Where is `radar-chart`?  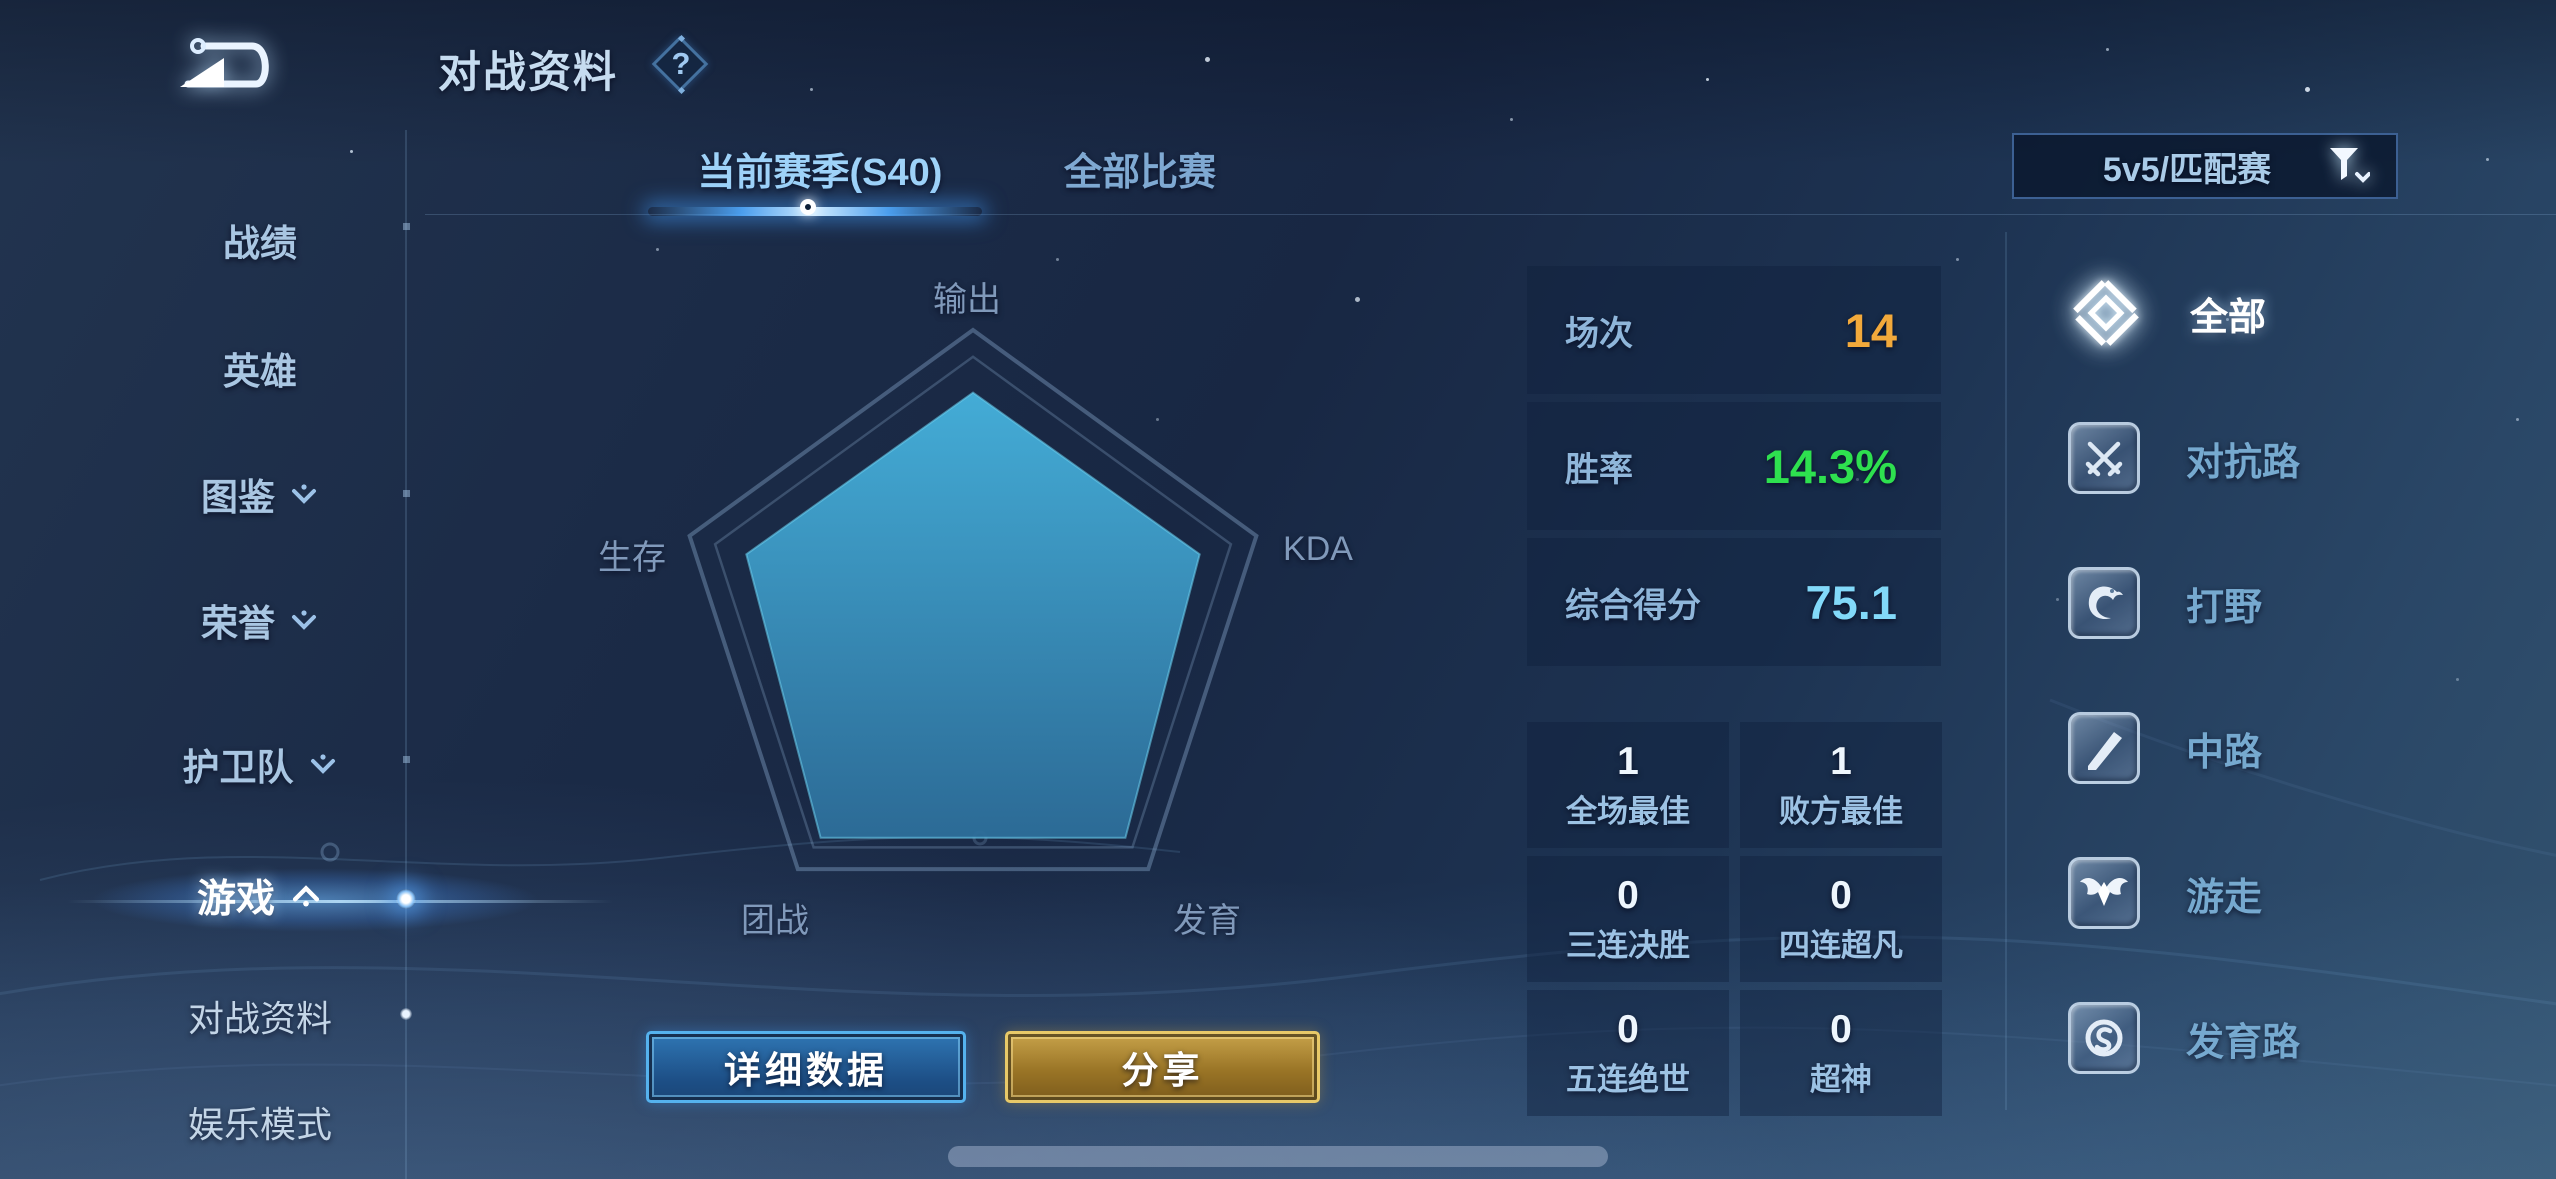 radar-chart is located at coordinates (973, 599).